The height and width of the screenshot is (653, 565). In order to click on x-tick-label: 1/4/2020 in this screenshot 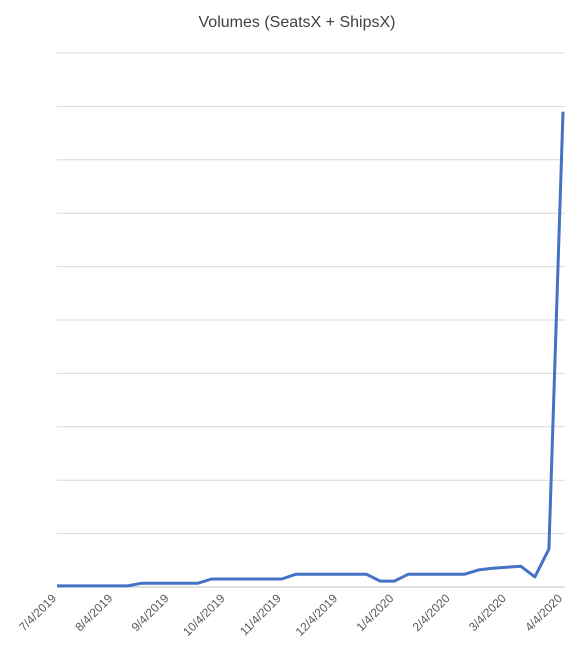, I will do `click(375, 612)`.